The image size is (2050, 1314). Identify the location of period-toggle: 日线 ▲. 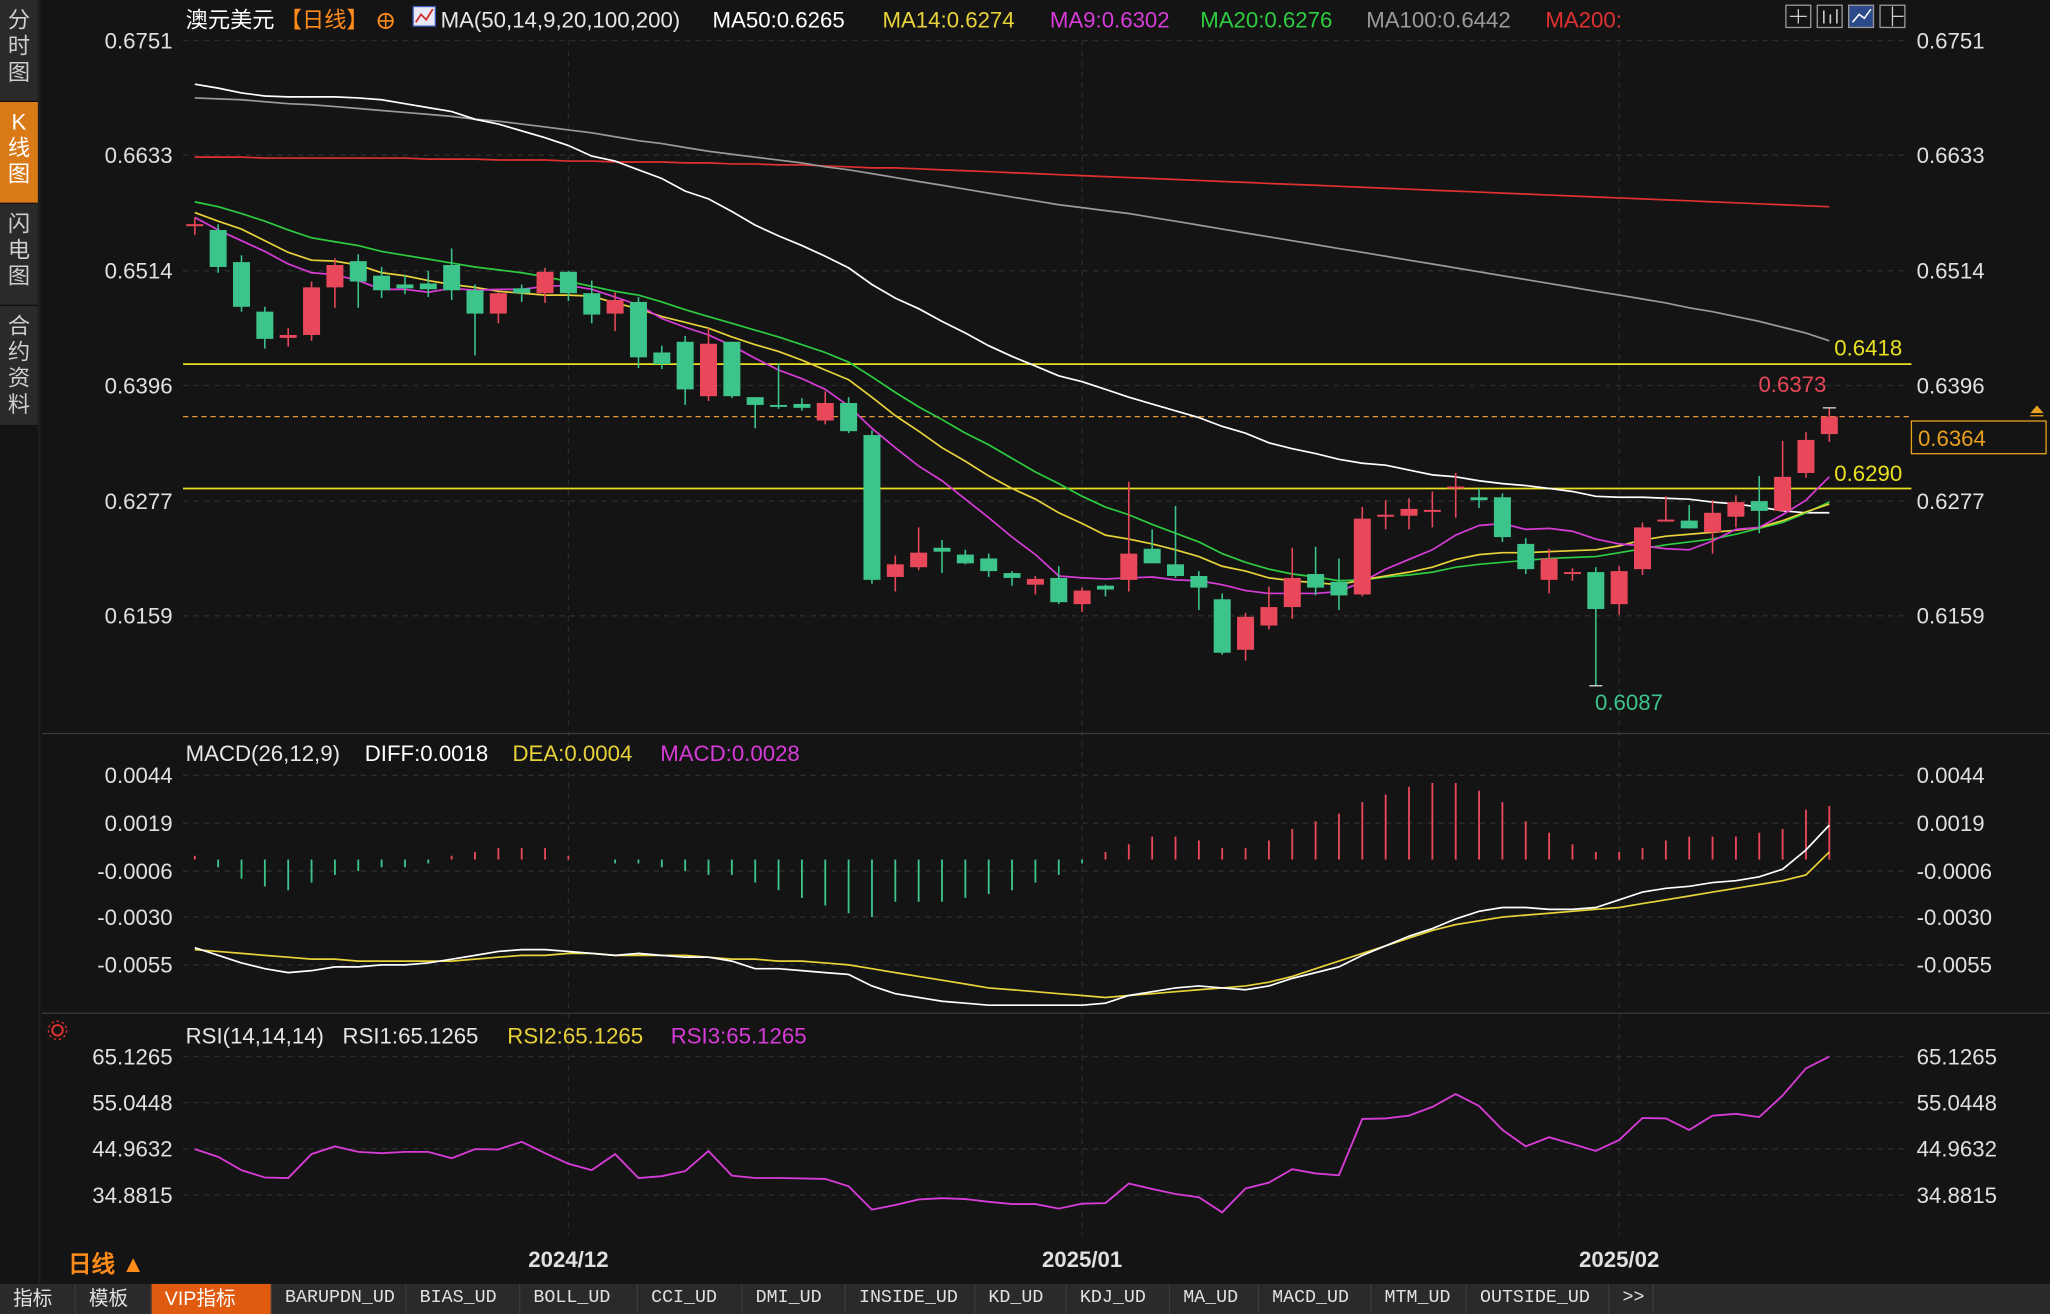
(106, 1264).